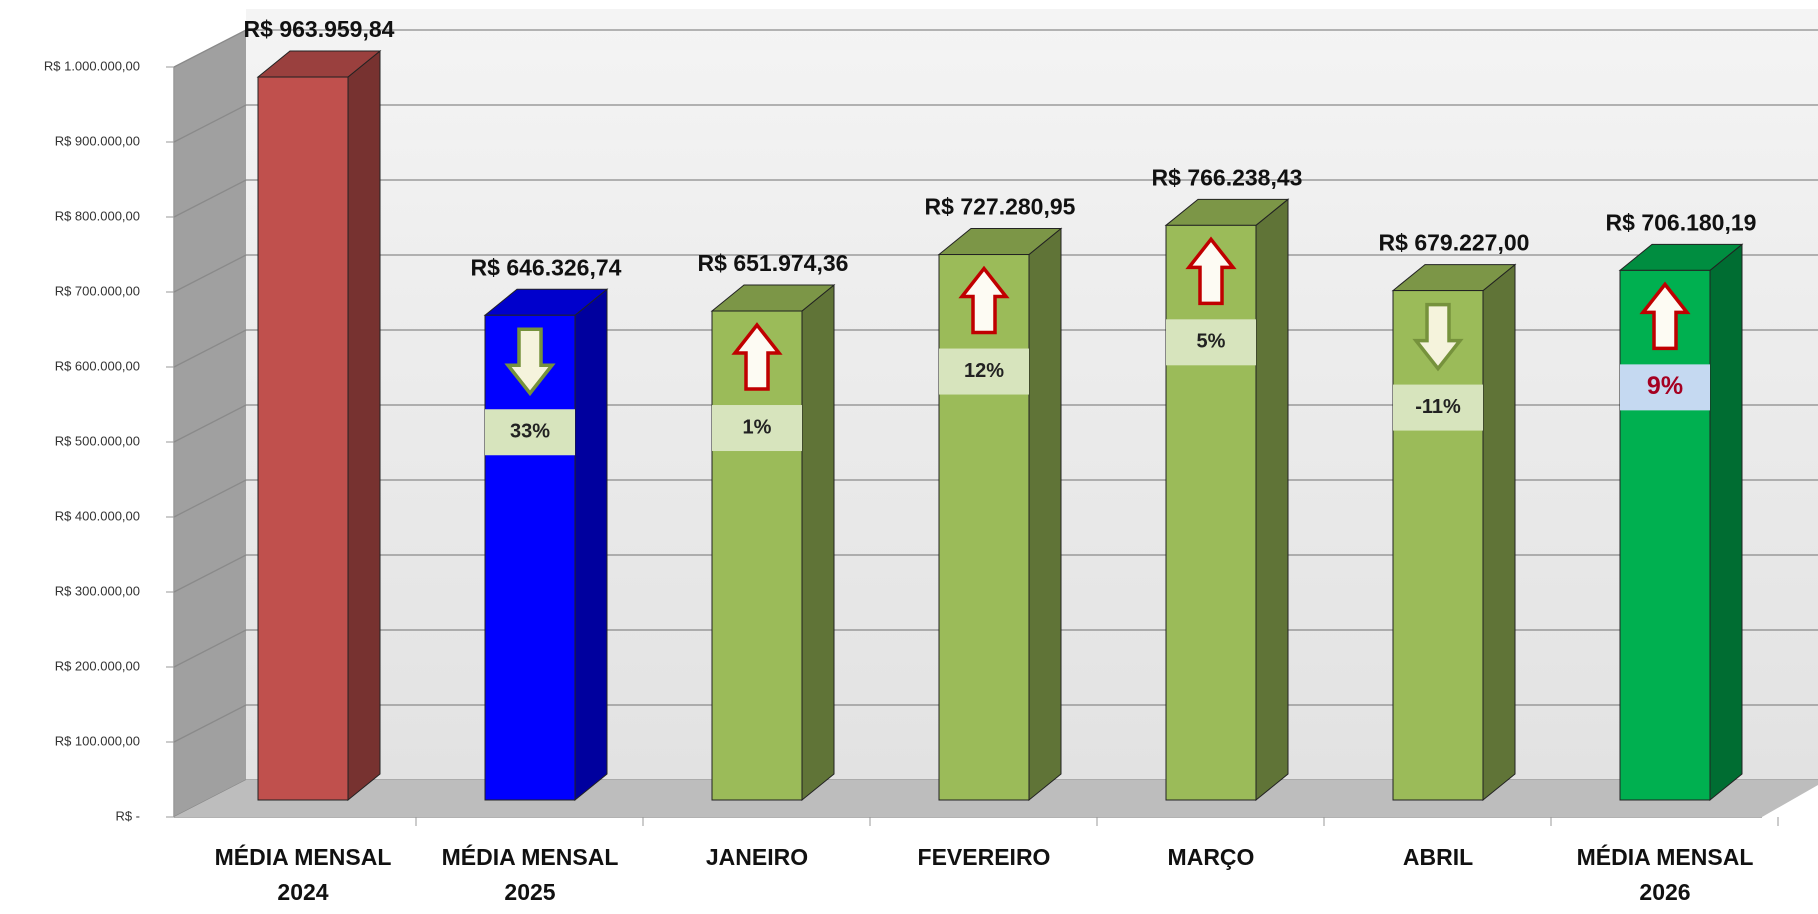  I want to click on y-tick-label: R$ 300.000,00, so click(97, 590).